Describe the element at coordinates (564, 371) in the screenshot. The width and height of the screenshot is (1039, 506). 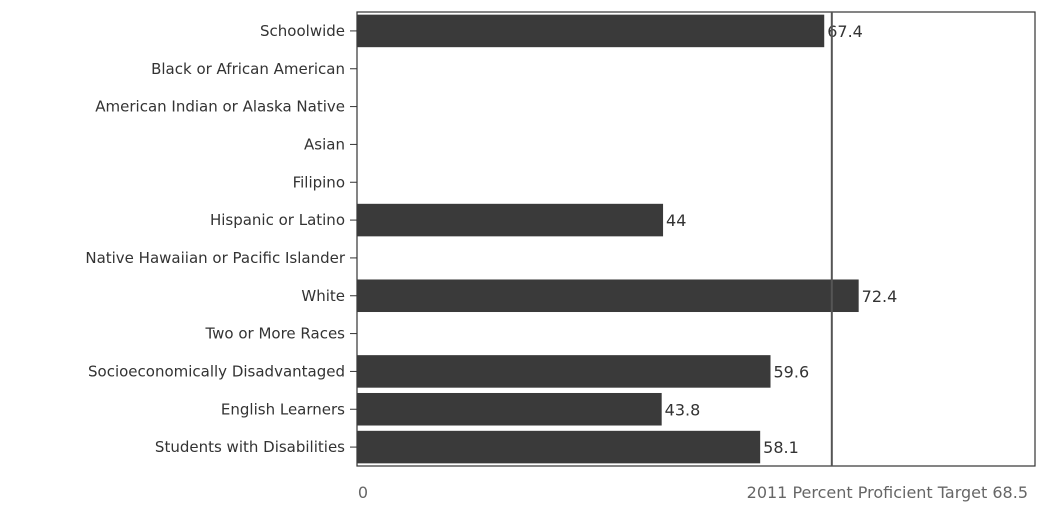
I see `bar-socioeconomically-disadvantaged` at that location.